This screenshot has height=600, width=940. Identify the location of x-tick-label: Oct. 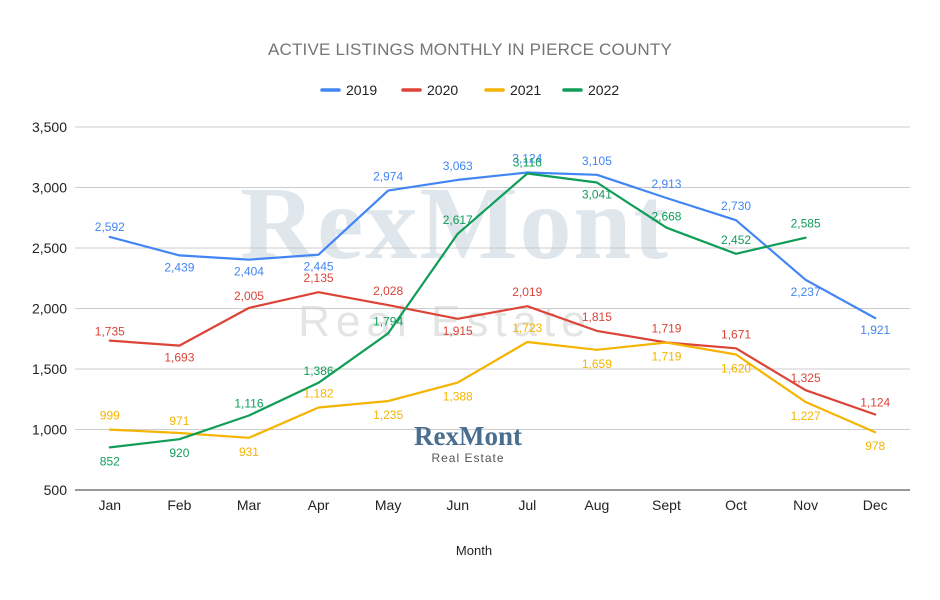
(736, 505).